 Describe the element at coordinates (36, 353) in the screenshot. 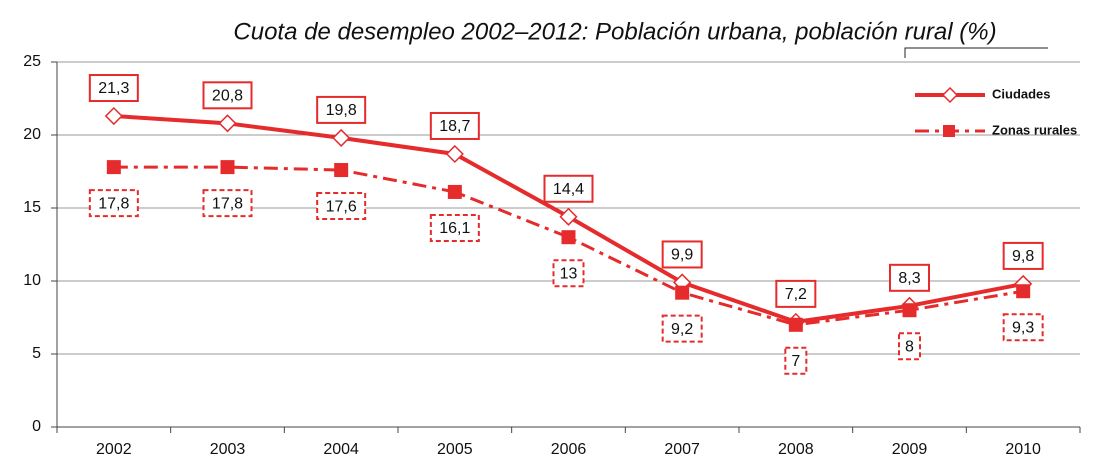

I see `y-tick-label: 5` at that location.